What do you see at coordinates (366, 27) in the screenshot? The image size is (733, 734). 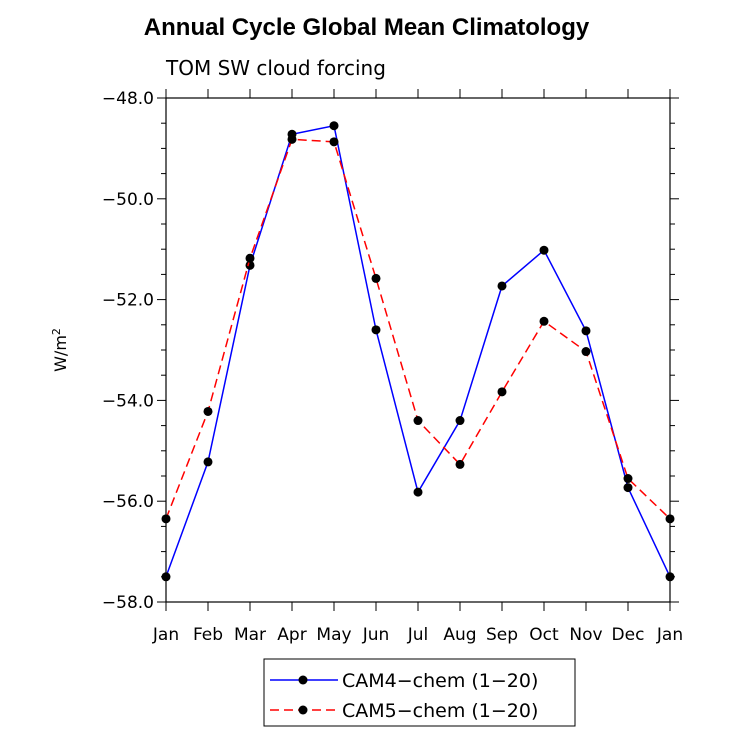 I see `chart-title: Annual Cycle Global Mean Climatology` at bounding box center [366, 27].